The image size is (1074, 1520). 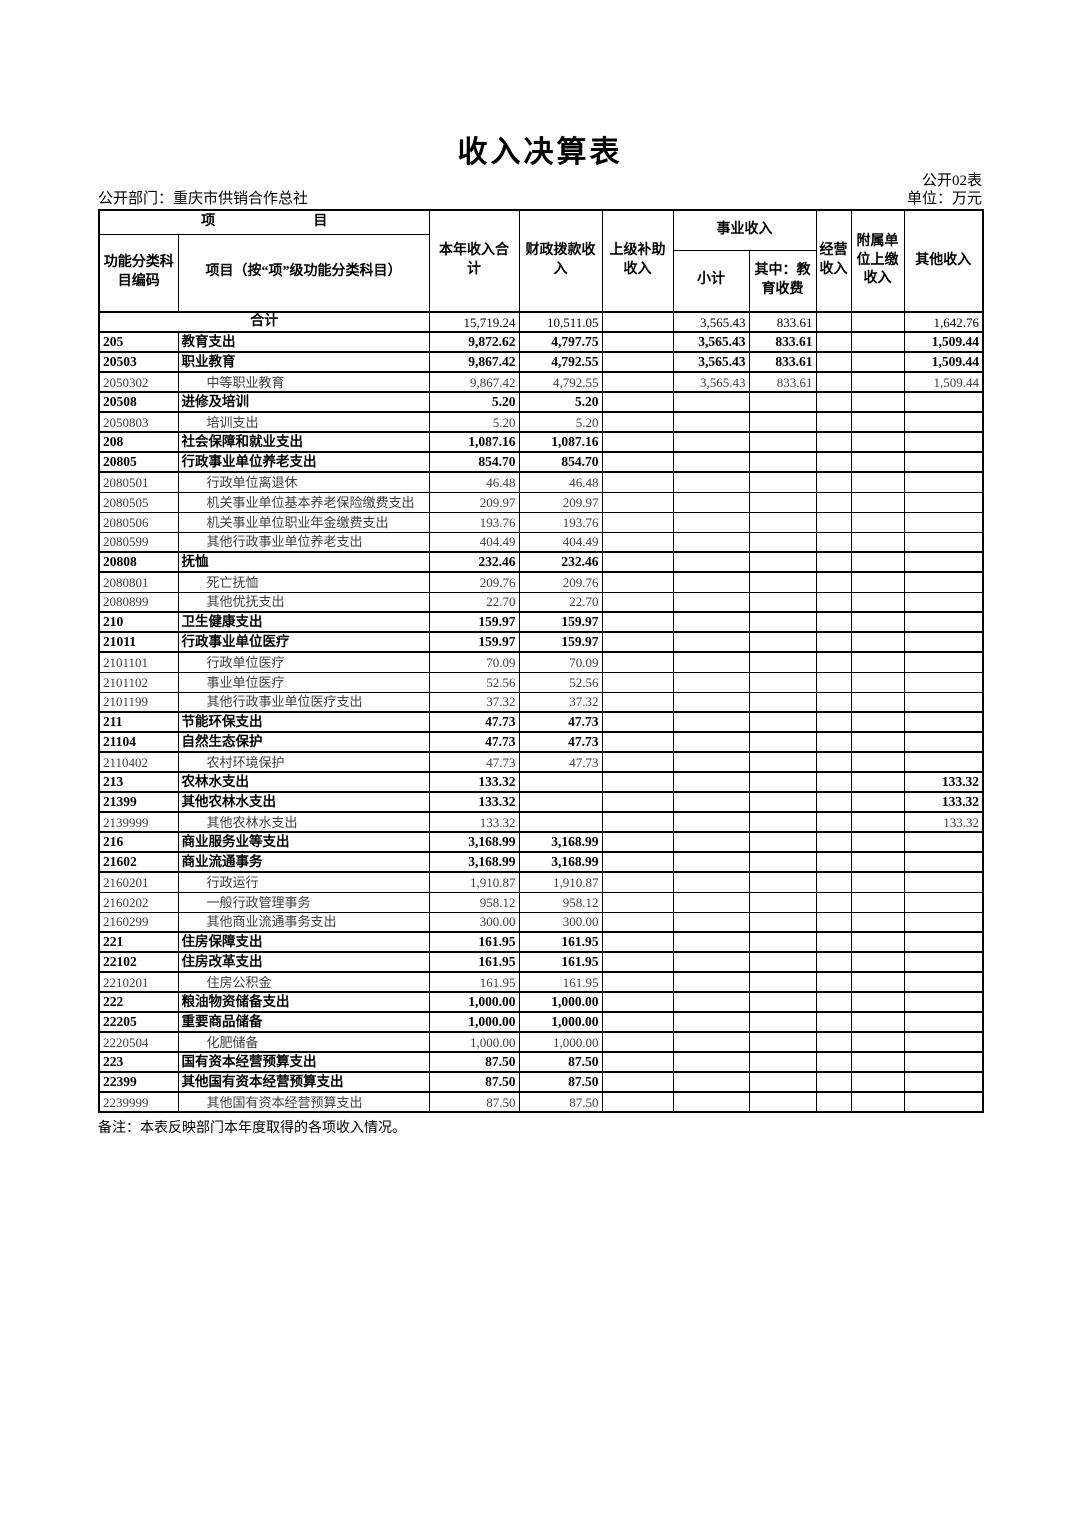 I want to click on row-value: 133.32, so click(x=943, y=822).